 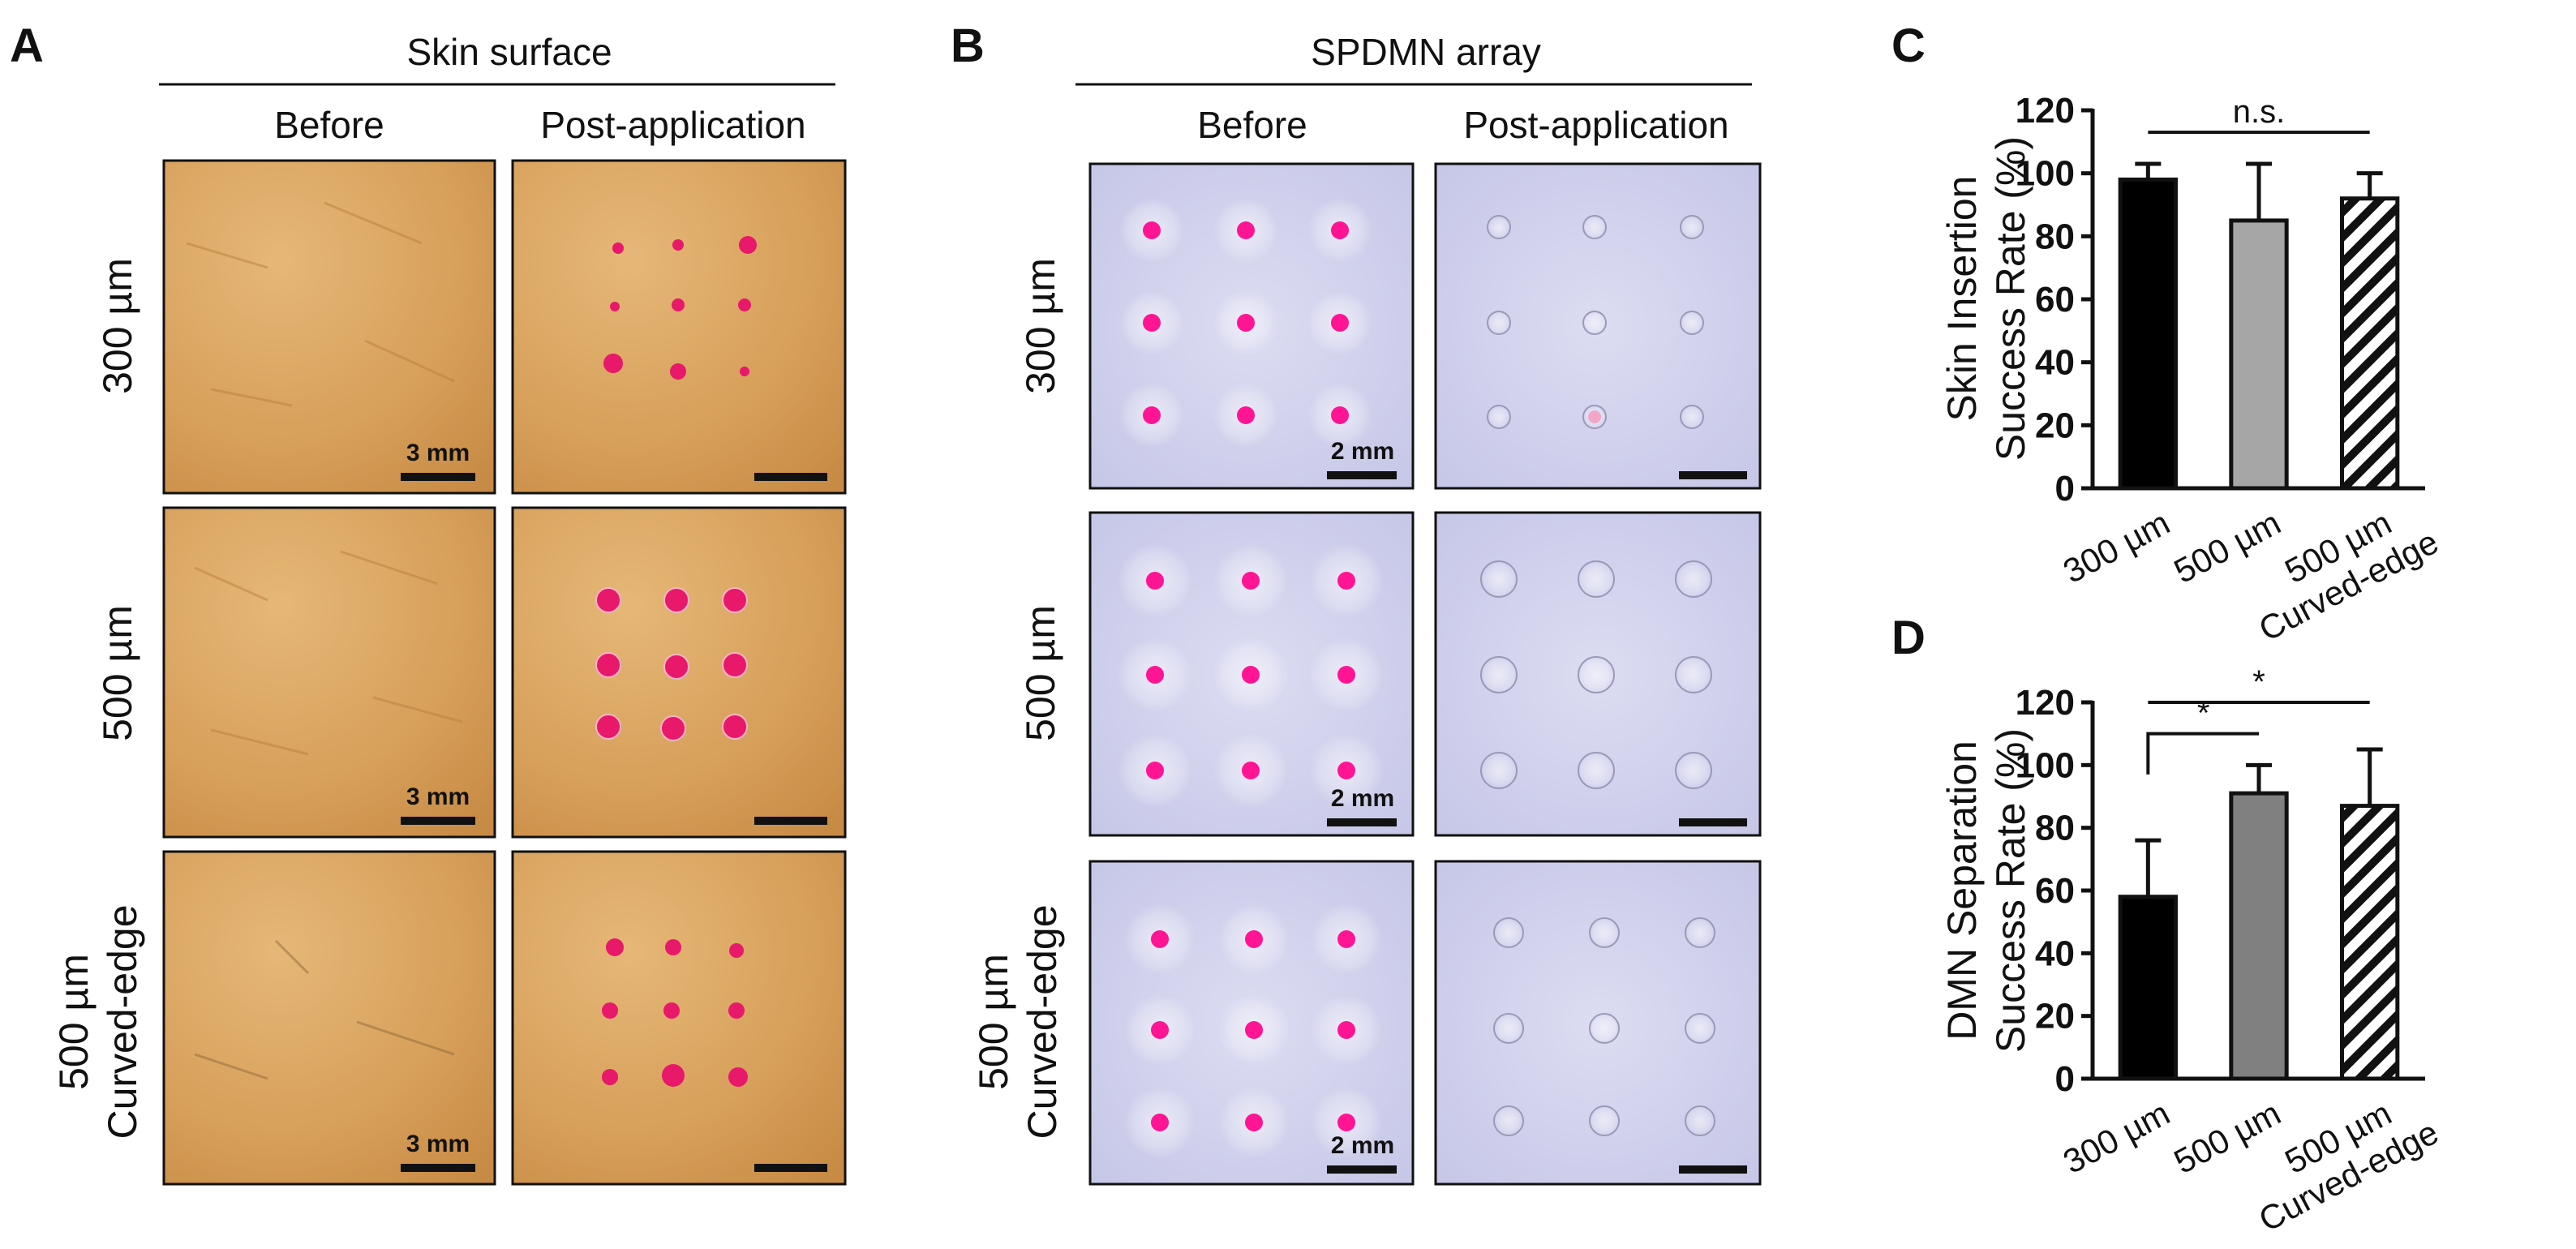 I want to click on svg-text: Skin Insertion, so click(x=1962, y=299).